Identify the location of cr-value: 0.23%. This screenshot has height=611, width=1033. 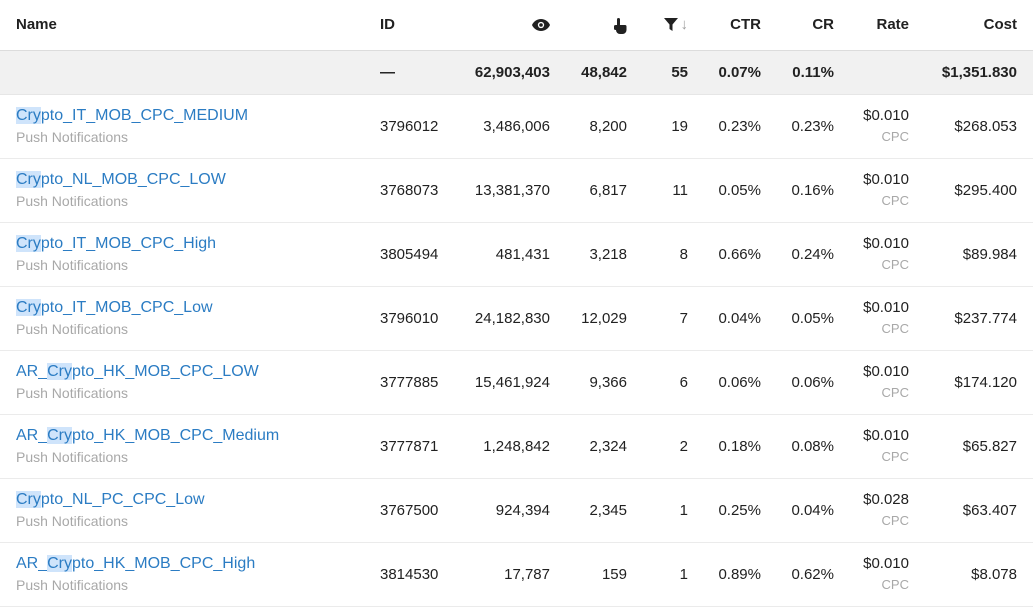
(813, 126).